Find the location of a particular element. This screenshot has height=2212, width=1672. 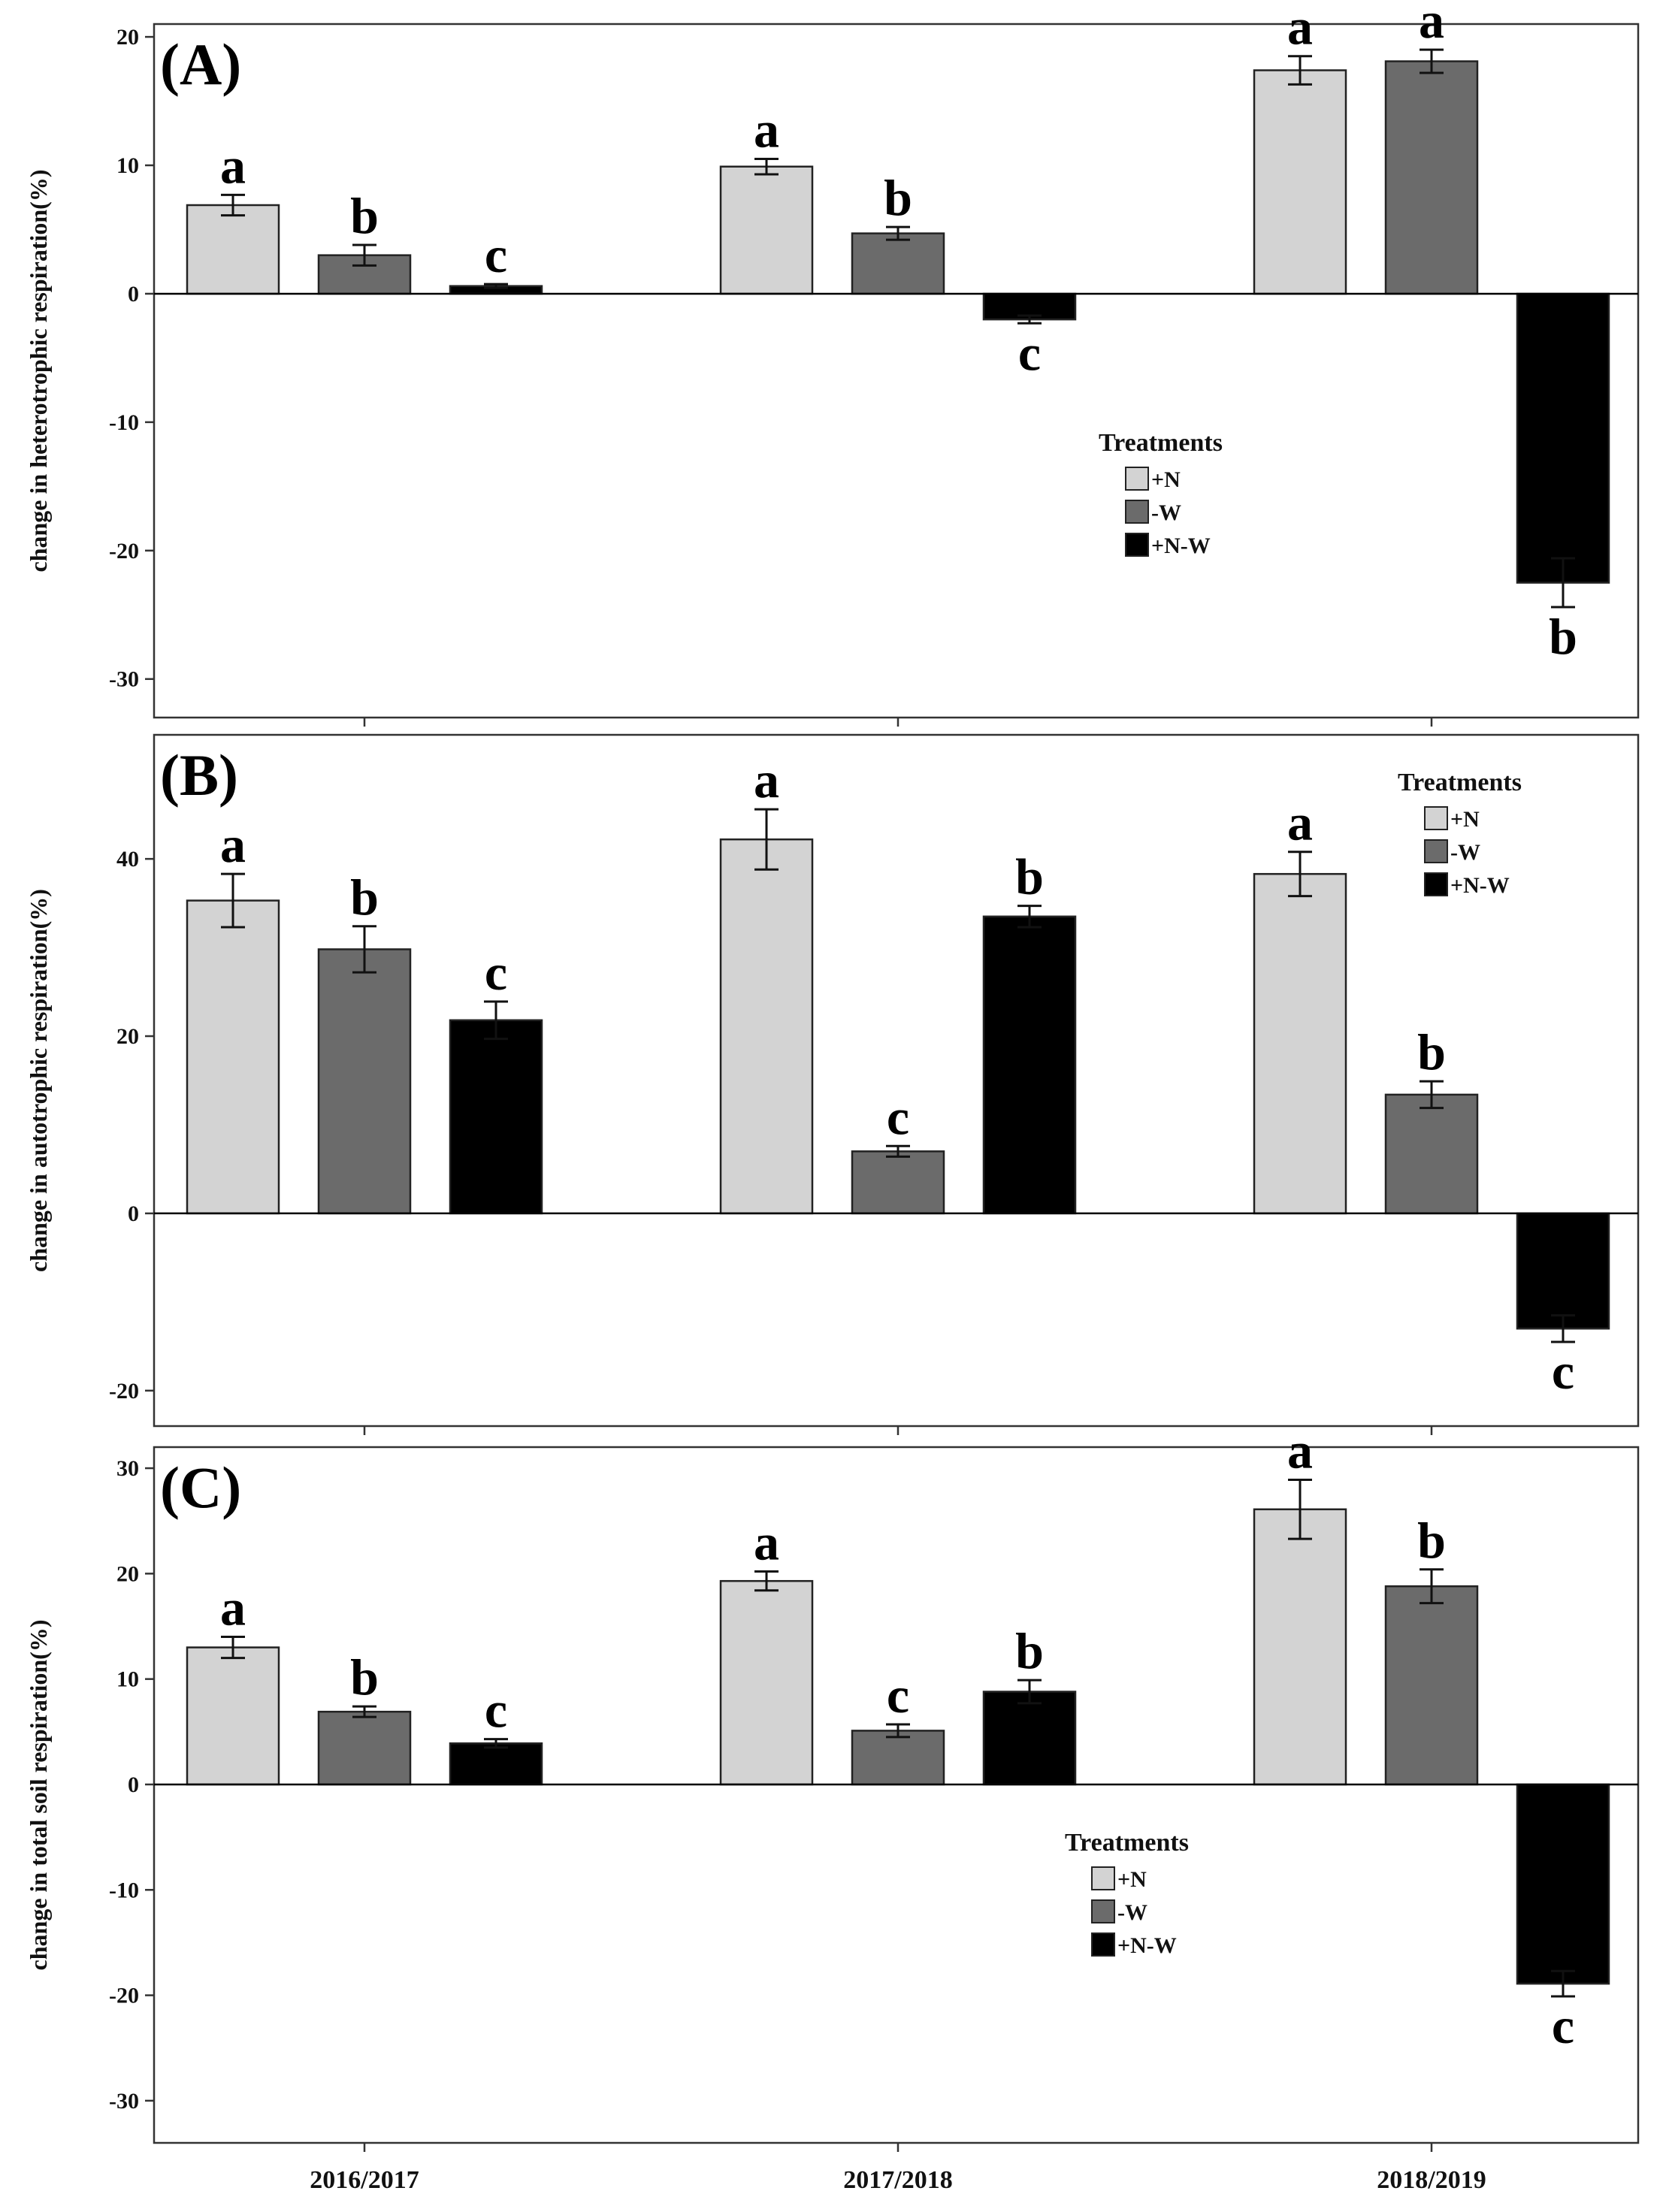

x-tick-label: 2016/2017 is located at coordinates (364, 2180).